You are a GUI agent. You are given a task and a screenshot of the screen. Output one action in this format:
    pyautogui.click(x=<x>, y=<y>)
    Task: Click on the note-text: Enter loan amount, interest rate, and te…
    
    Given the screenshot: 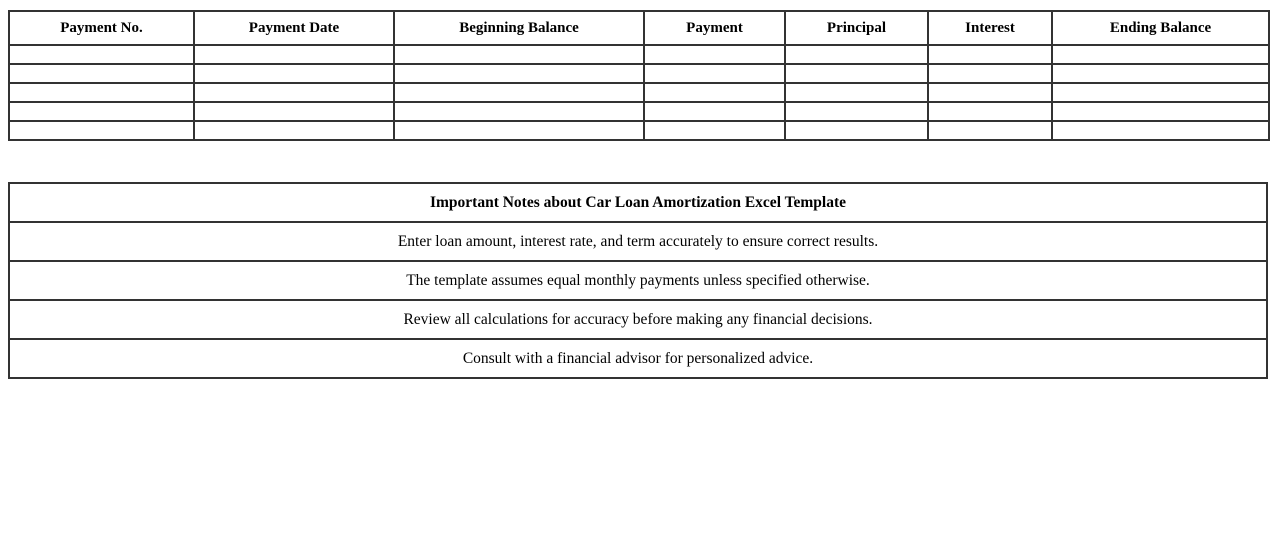 What is the action you would take?
    pyautogui.click(x=638, y=241)
    